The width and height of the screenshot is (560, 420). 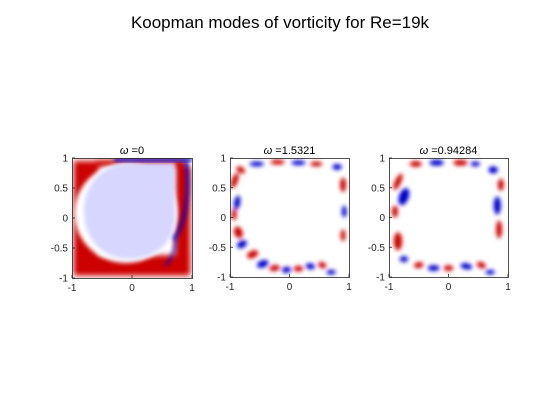 I want to click on subplot-2: -1 0 1 1 0.5 0 -0.5 -1 ω =1.5321, so click(x=280, y=219).